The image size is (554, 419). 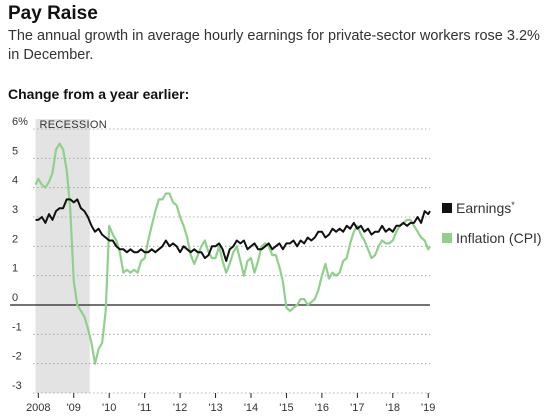 I want to click on legend-label-inflation: Inflation (CPI), so click(x=499, y=238).